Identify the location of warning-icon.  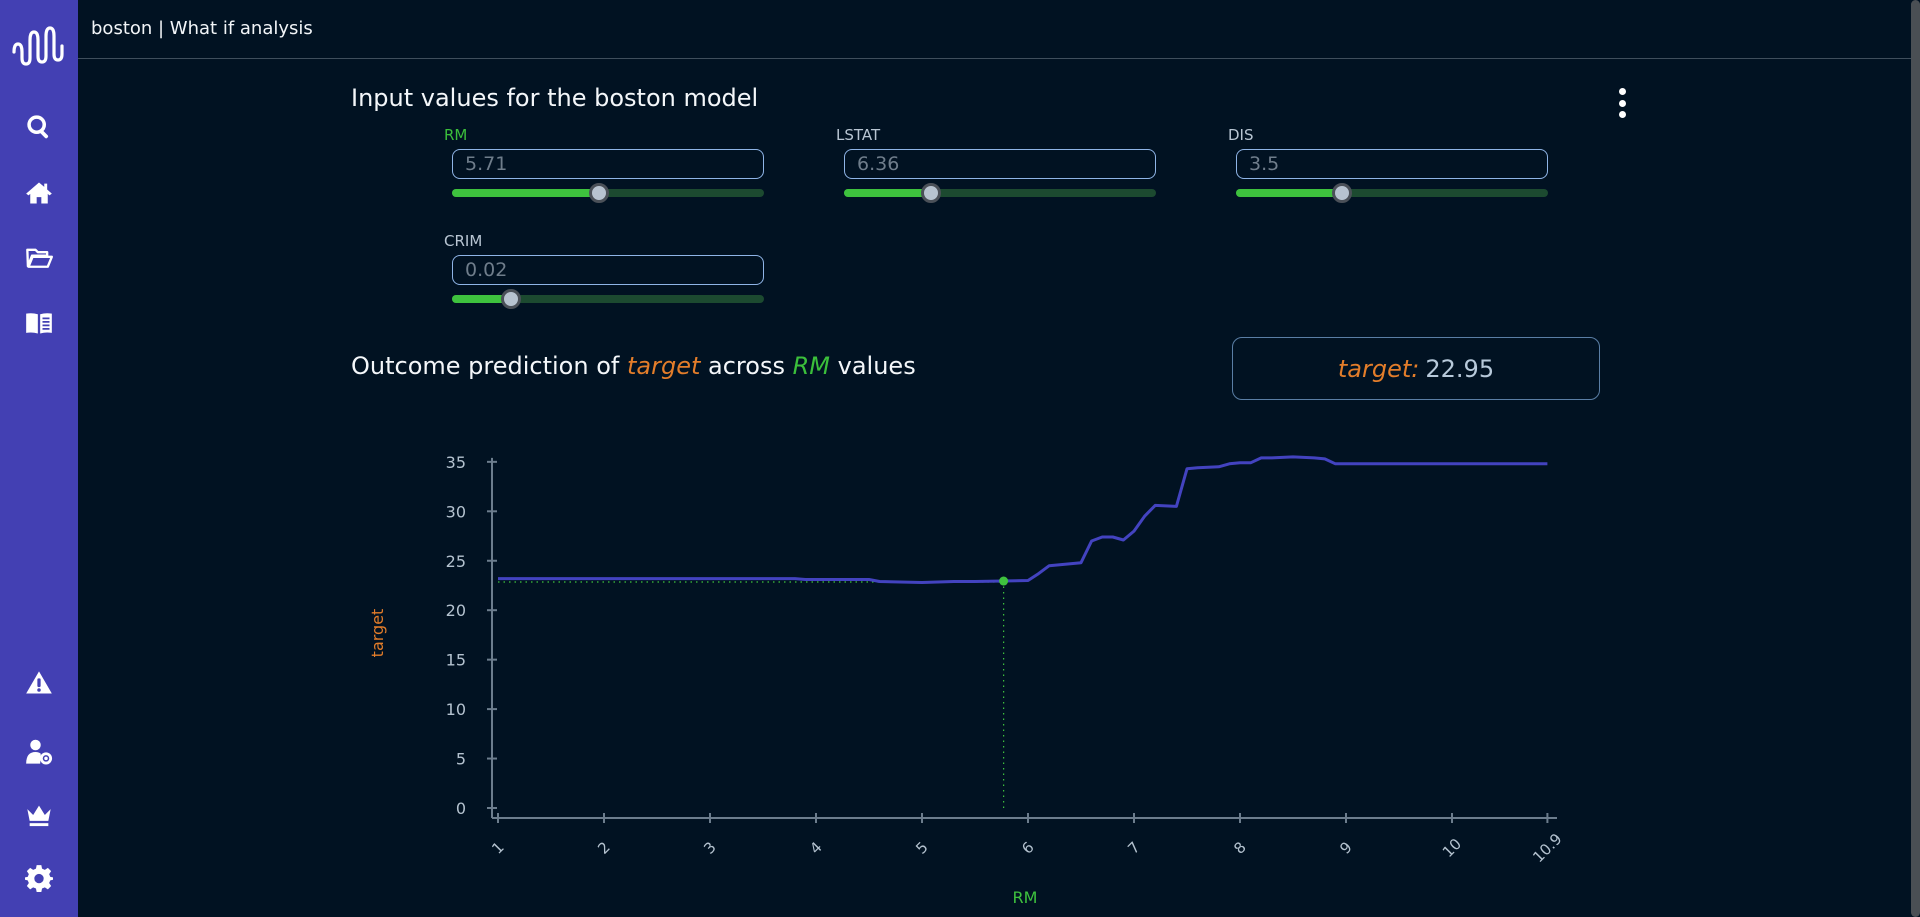
(39, 682).